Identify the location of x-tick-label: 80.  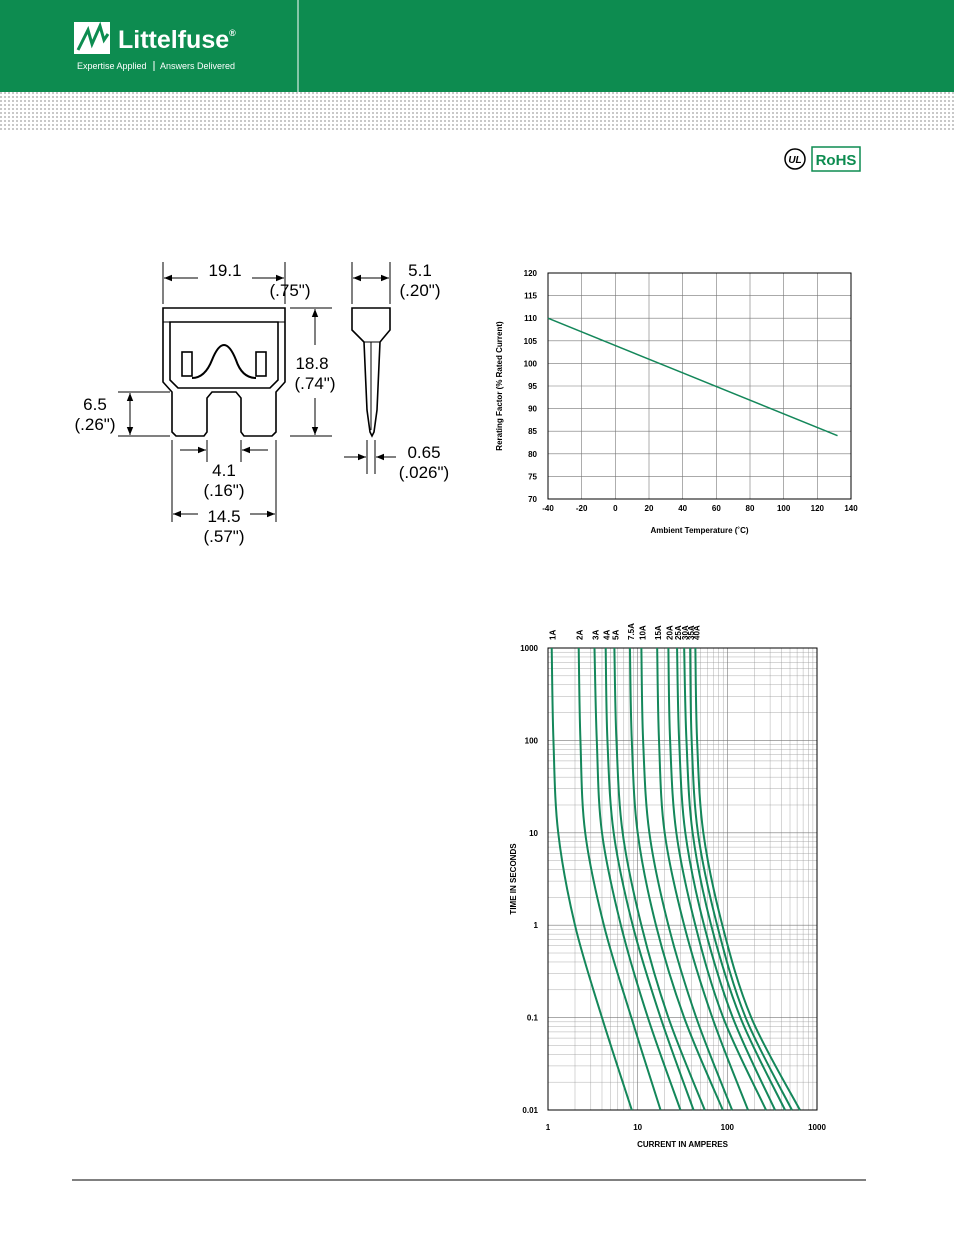
(750, 508).